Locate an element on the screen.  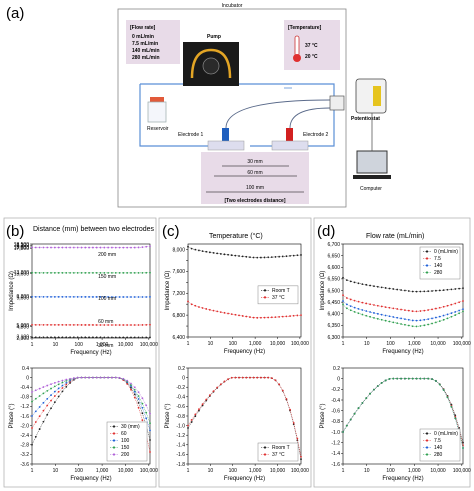
x-tick-label: 1,000 is located at coordinates (102, 471).